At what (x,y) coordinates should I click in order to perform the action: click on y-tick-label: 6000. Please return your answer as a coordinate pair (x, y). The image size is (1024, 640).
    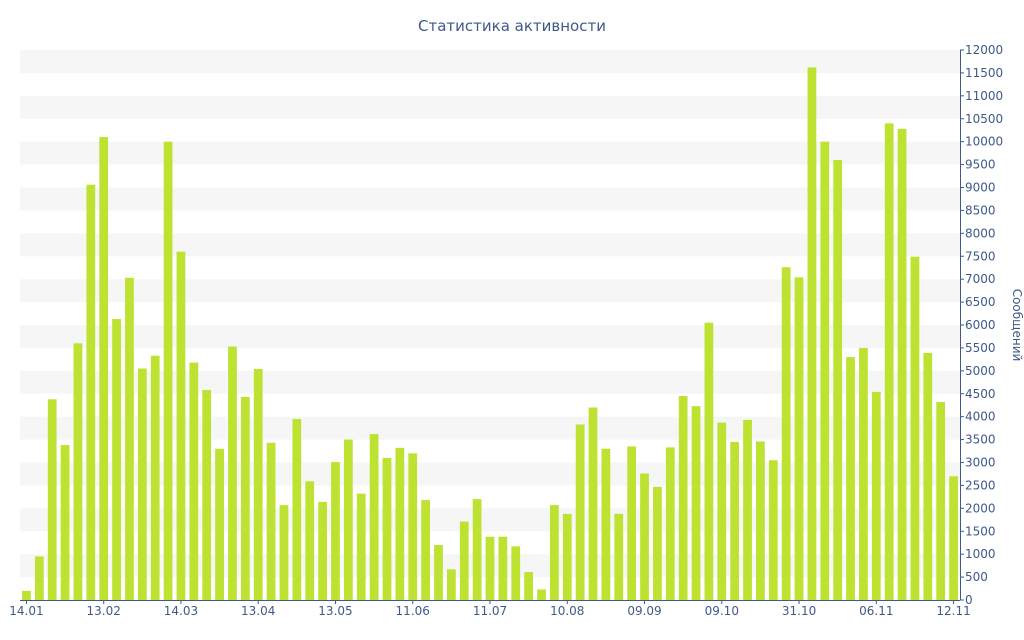
    Looking at the image, I should click on (980, 325).